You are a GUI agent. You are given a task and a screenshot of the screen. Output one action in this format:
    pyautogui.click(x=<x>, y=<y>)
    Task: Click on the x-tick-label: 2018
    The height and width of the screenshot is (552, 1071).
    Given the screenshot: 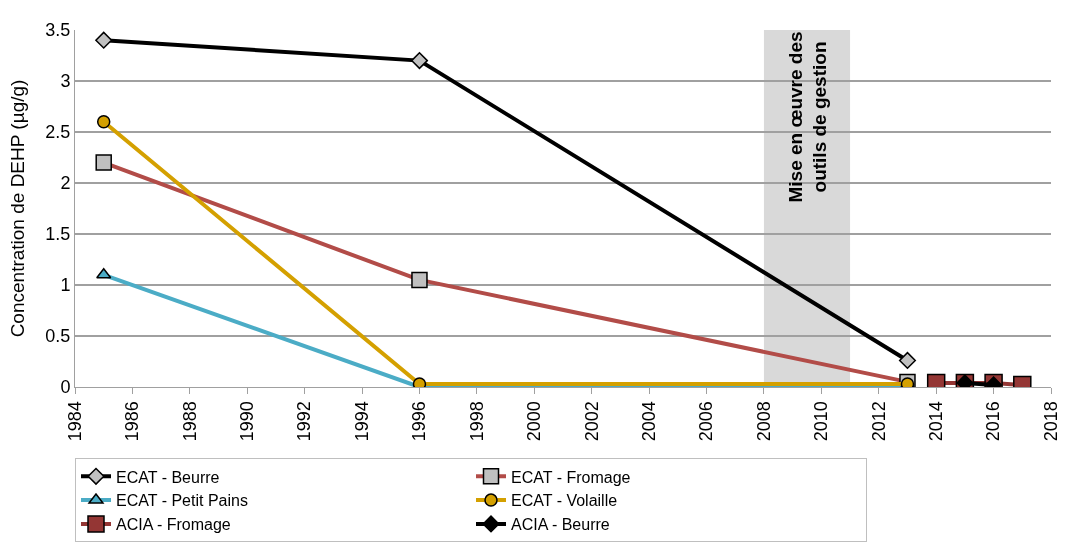 What is the action you would take?
    pyautogui.click(x=1050, y=421)
    